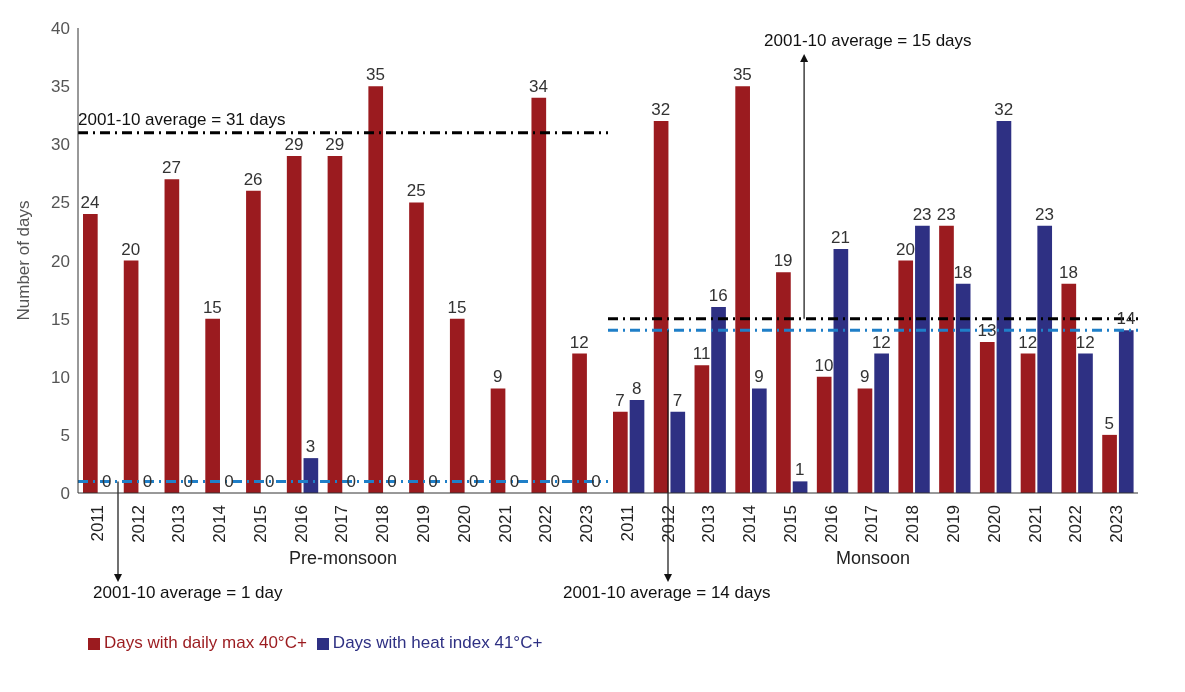  Describe the element at coordinates (424, 524) in the screenshot. I see `x-tick-label: 2019` at that location.